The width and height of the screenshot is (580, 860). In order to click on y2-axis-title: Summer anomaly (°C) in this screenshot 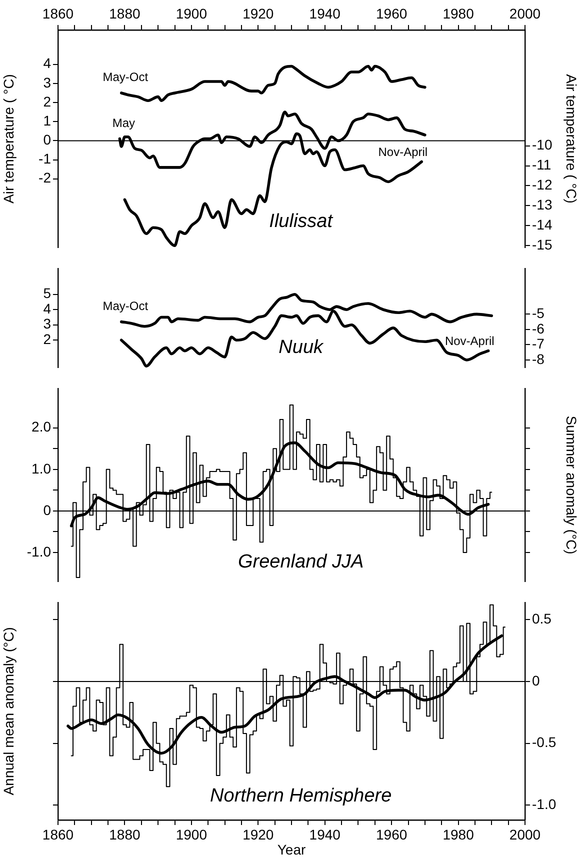, I will do `click(572, 485)`.